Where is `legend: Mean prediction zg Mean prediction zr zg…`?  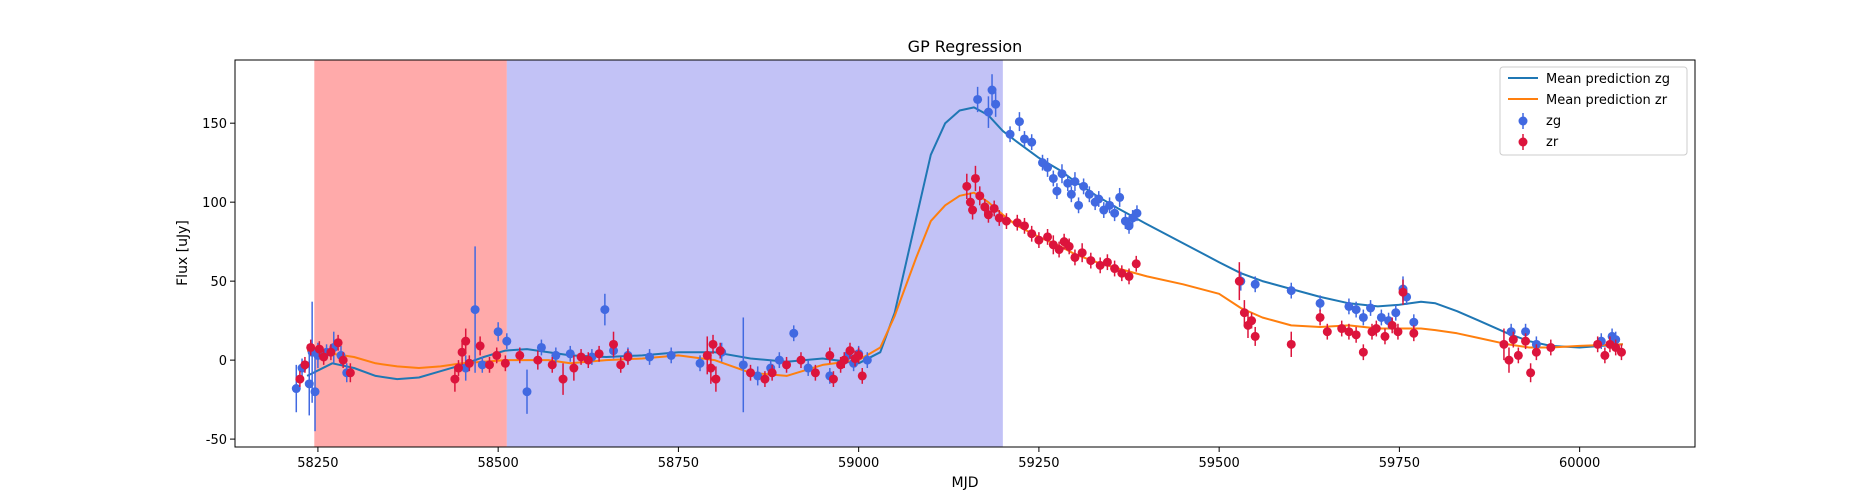 legend: Mean prediction zg Mean prediction zr zg… is located at coordinates (1593, 111).